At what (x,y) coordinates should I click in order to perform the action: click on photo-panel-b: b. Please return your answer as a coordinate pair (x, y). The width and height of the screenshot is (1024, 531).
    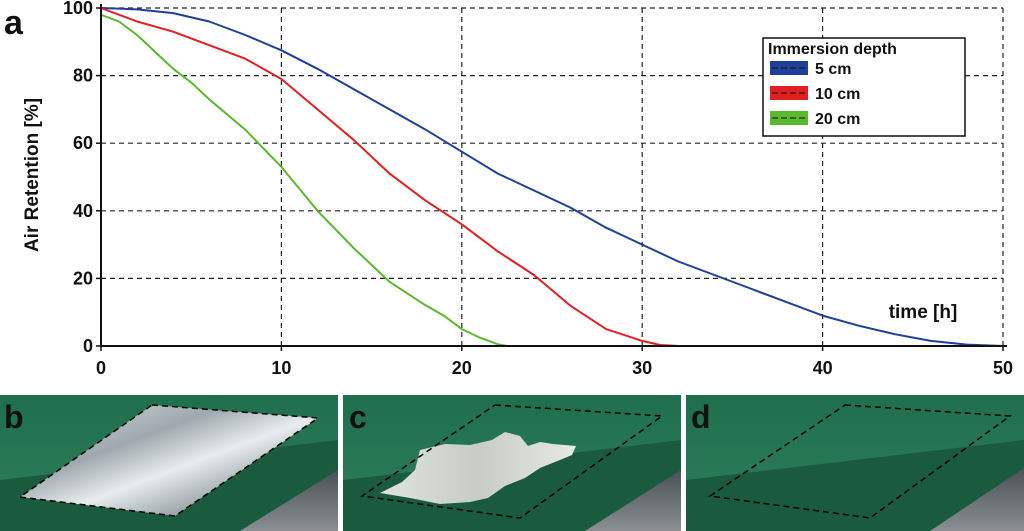
    Looking at the image, I should click on (169, 463).